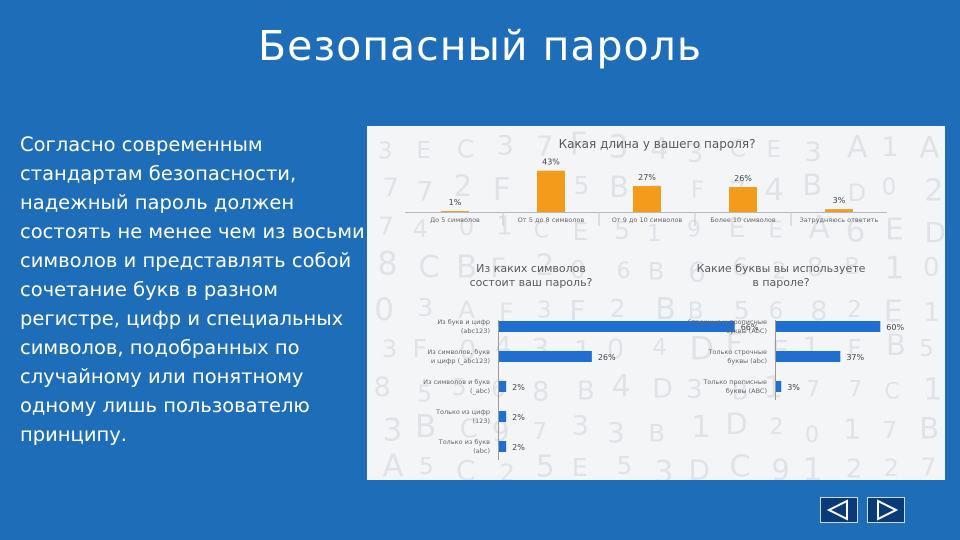 This screenshot has width=960, height=540. What do you see at coordinates (886, 510) in the screenshot?
I see `next-slide-button` at bounding box center [886, 510].